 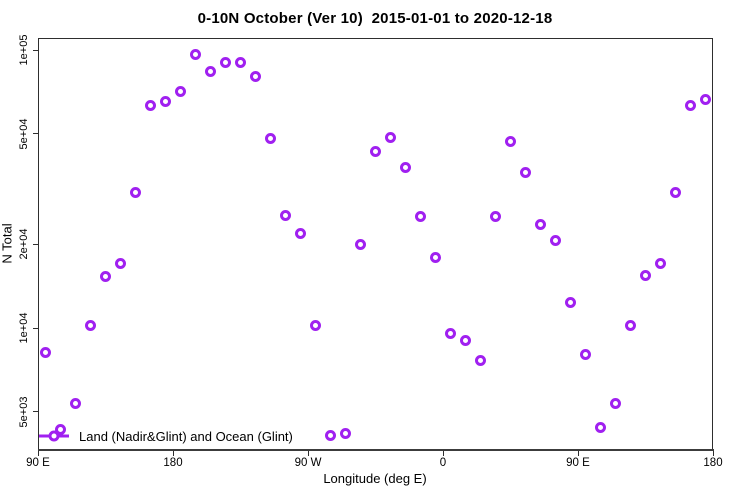 I want to click on y-tick-label: 1e+05, so click(x=24, y=50).